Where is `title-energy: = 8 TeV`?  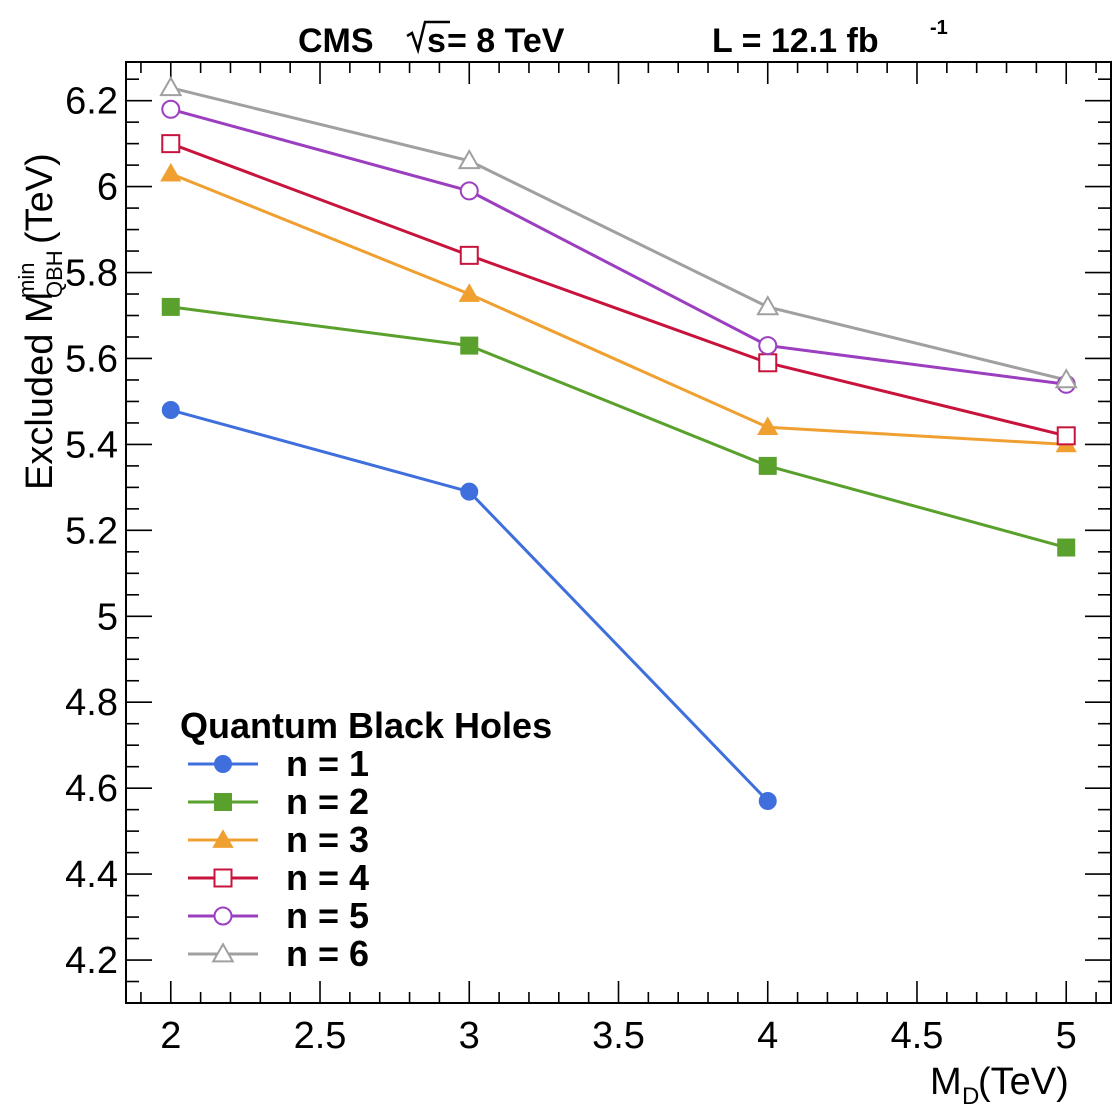
title-energy: = 8 TeV is located at coordinates (506, 41).